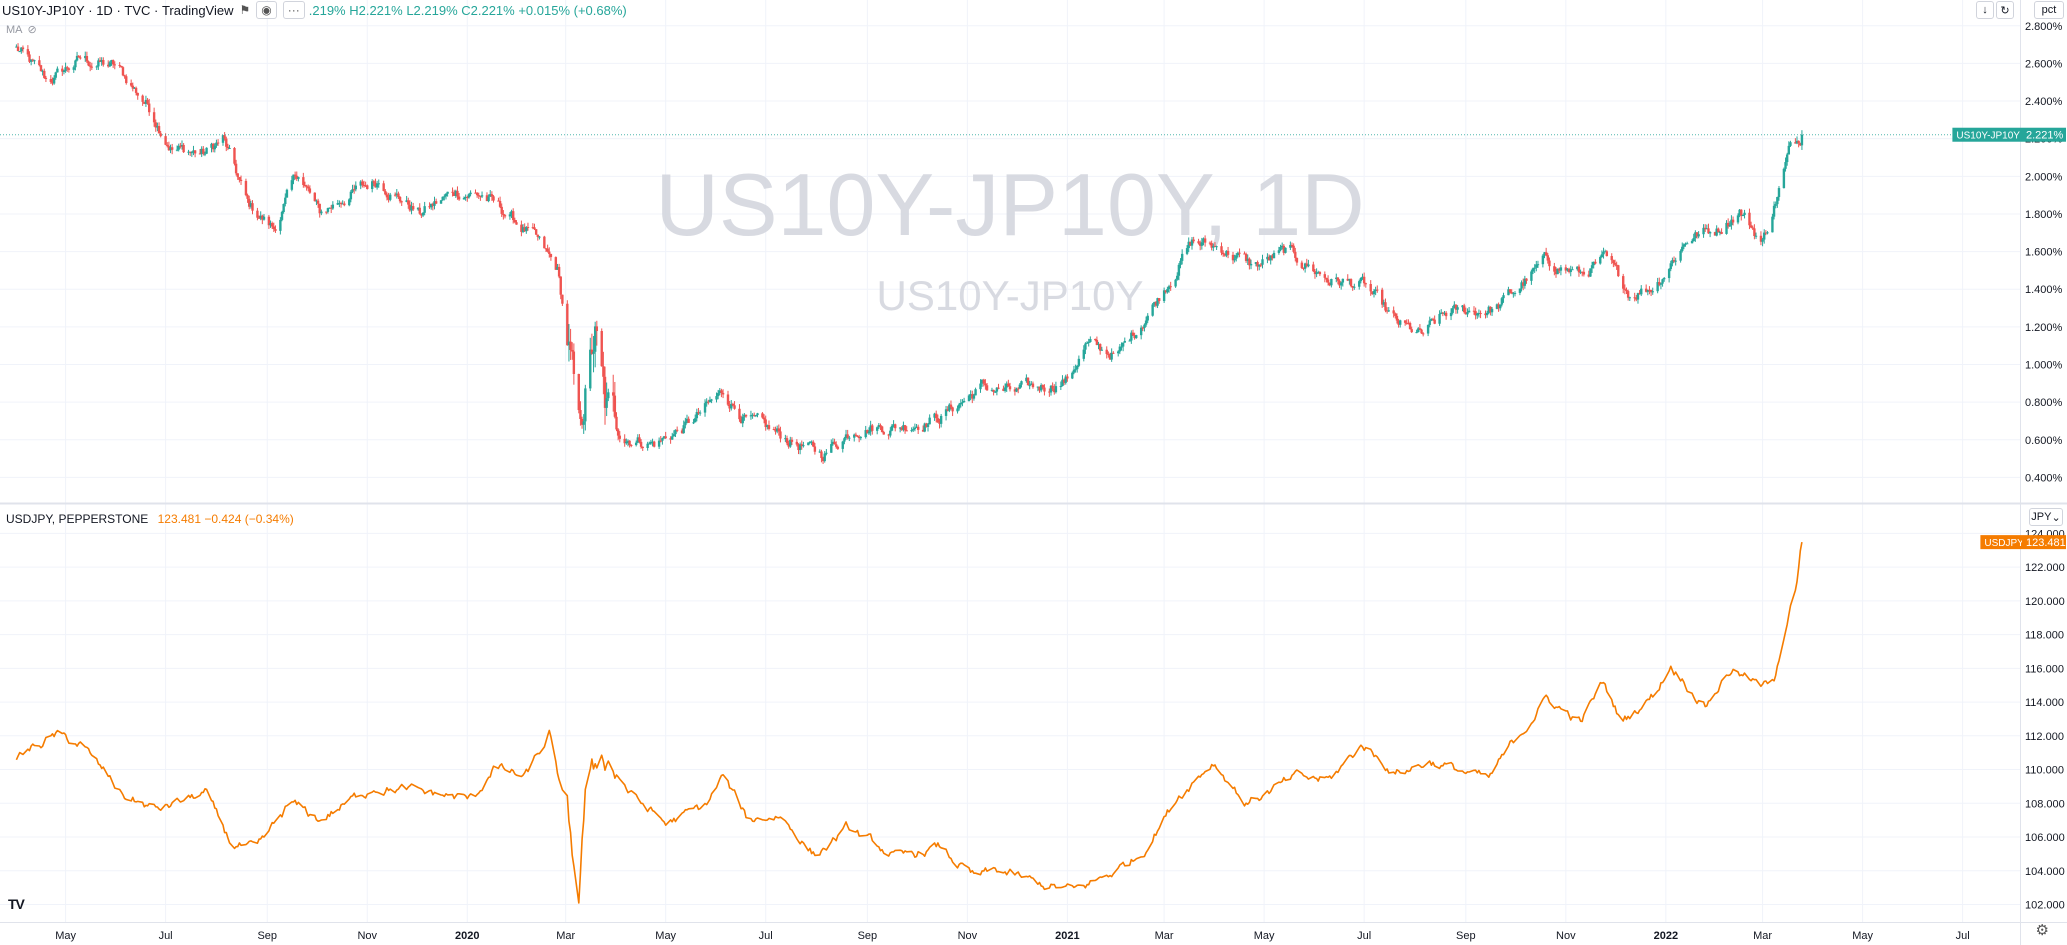  I want to click on symbol-name: US10Y-JP10Y, so click(43, 10).